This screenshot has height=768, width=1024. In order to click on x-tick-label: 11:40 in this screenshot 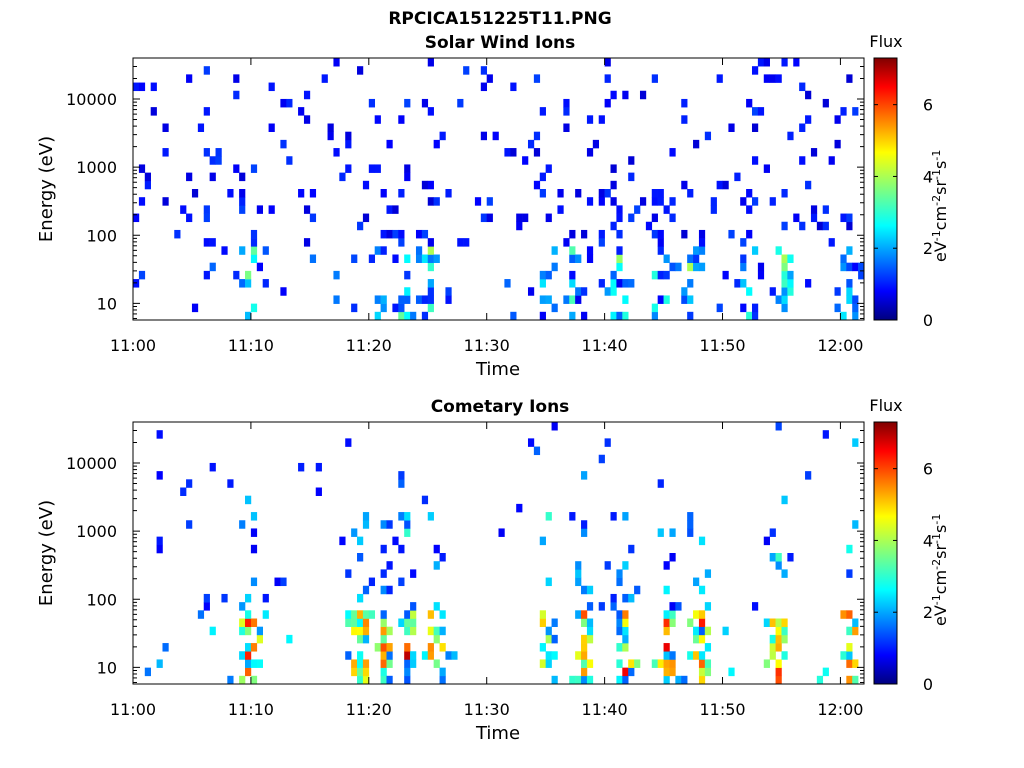, I will do `click(605, 345)`.